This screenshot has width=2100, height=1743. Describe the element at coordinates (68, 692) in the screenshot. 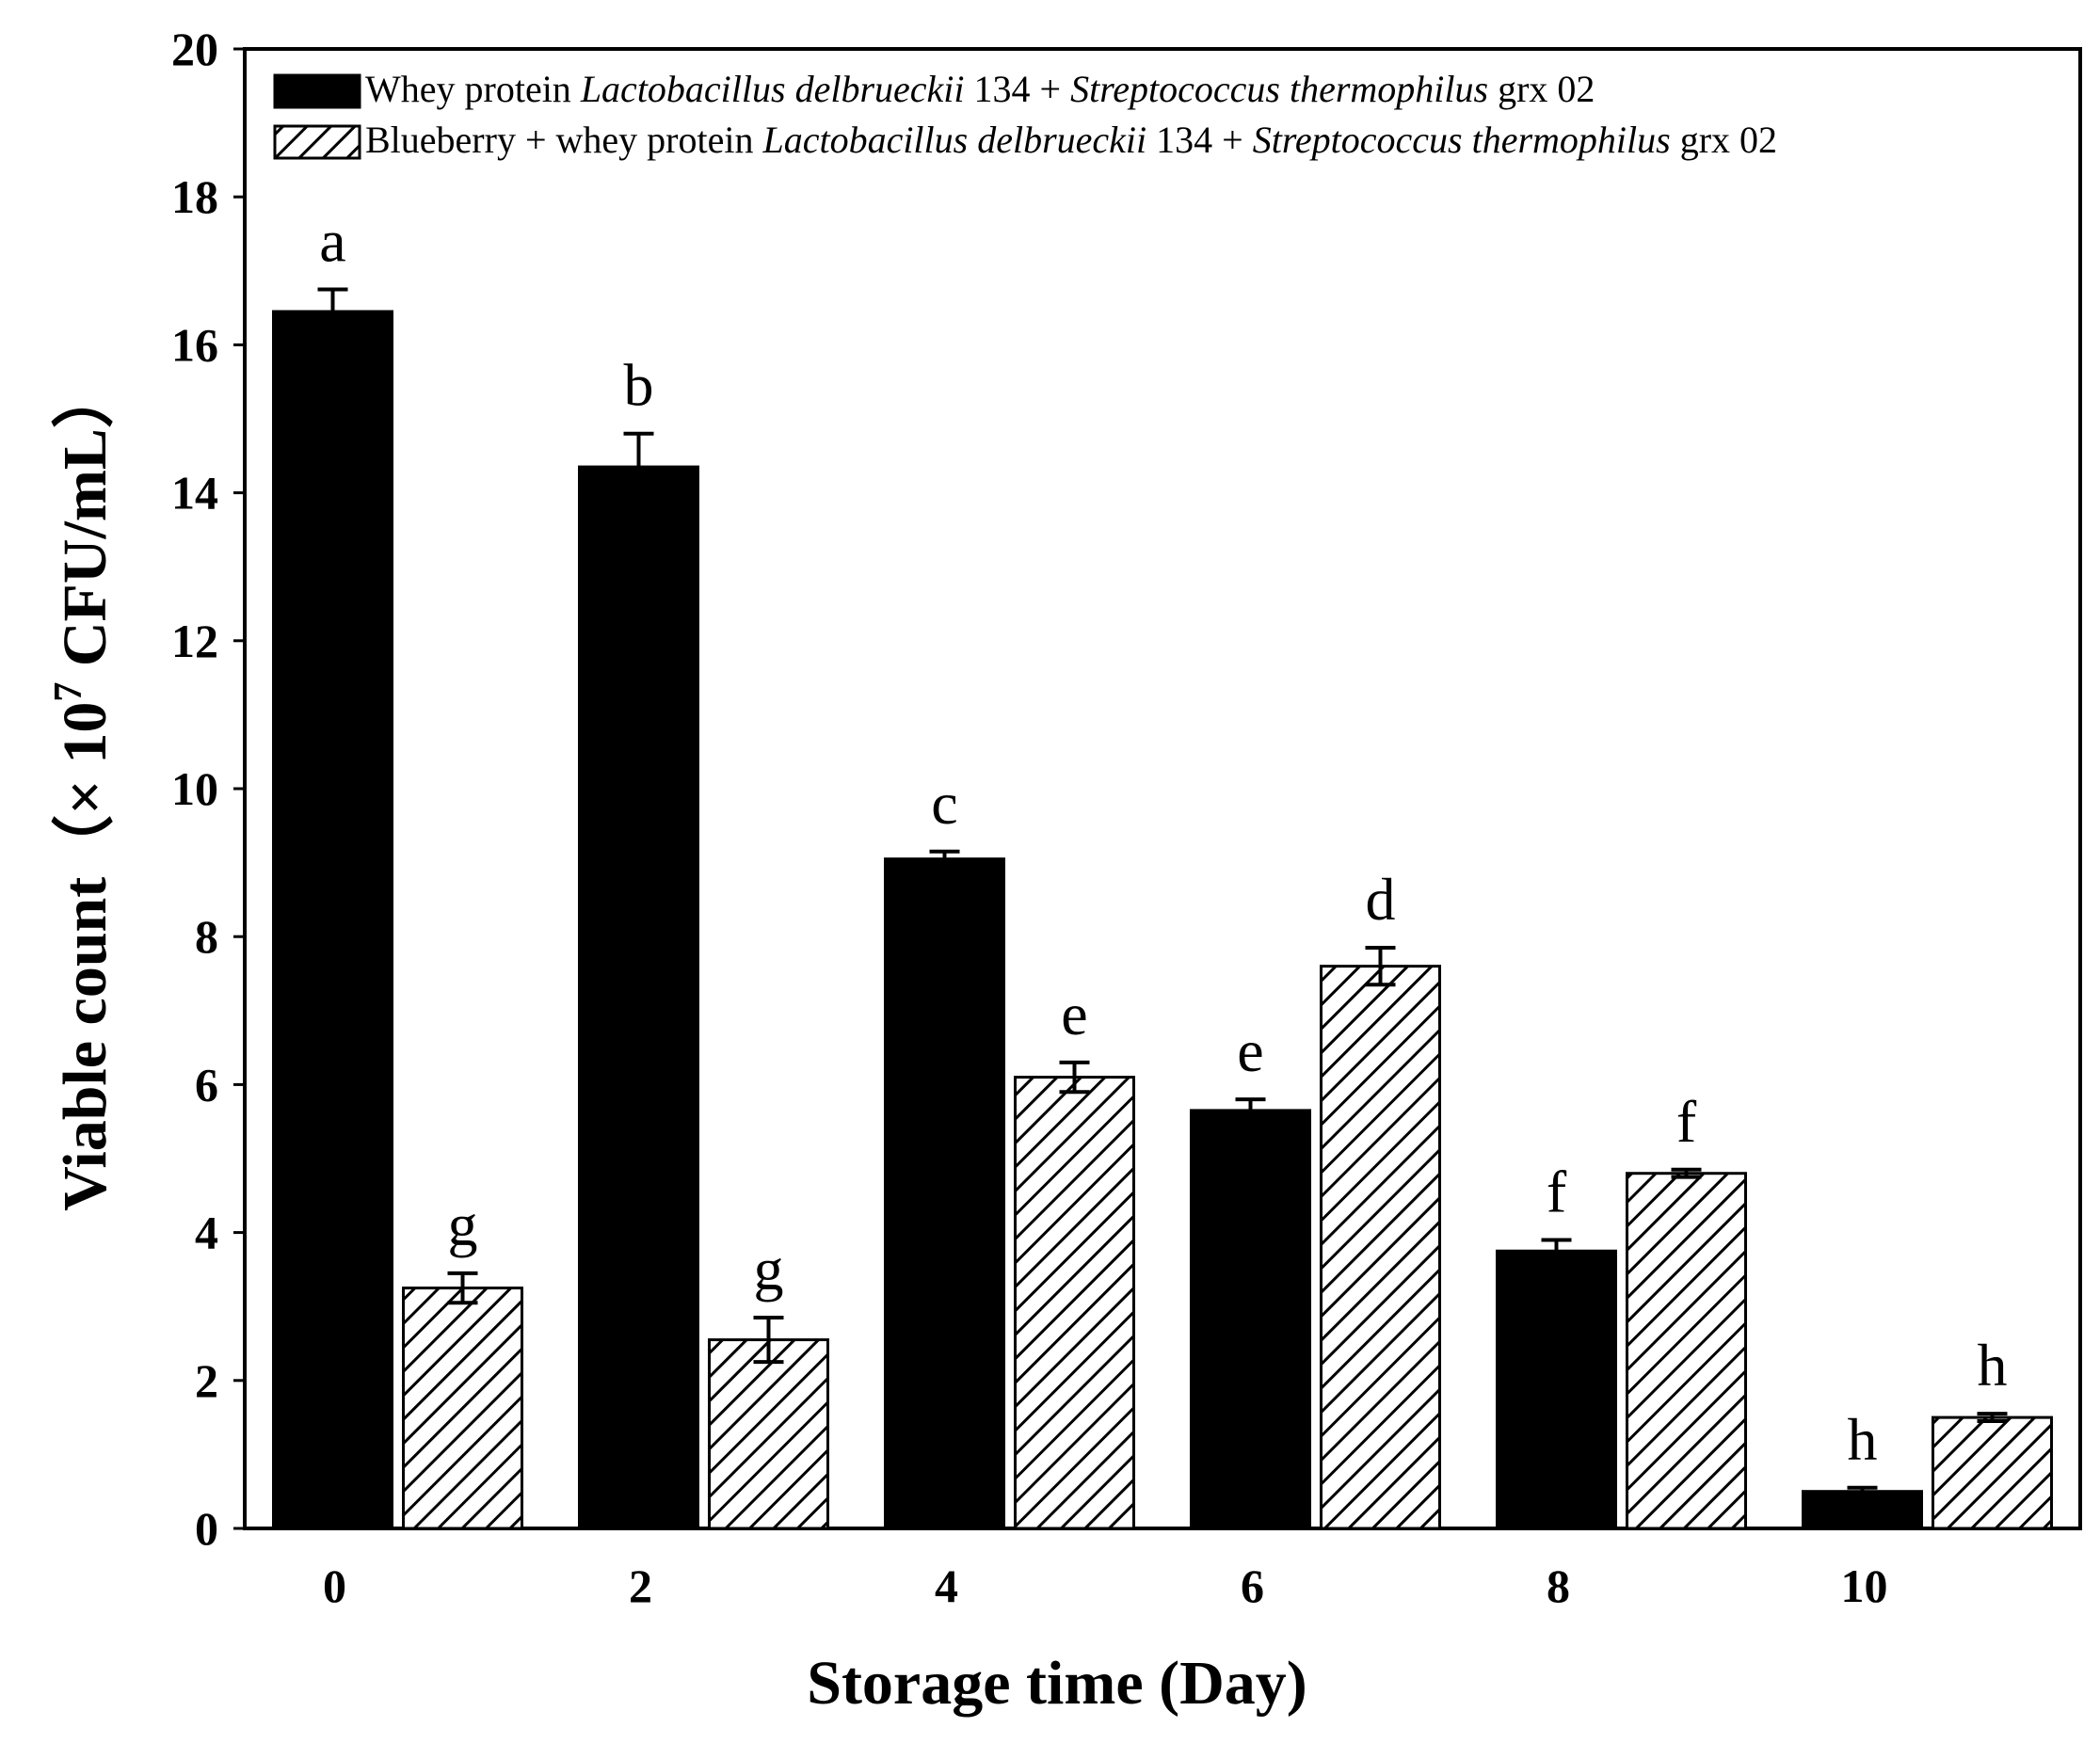

I see `y-axis-title-exponent: 7` at that location.